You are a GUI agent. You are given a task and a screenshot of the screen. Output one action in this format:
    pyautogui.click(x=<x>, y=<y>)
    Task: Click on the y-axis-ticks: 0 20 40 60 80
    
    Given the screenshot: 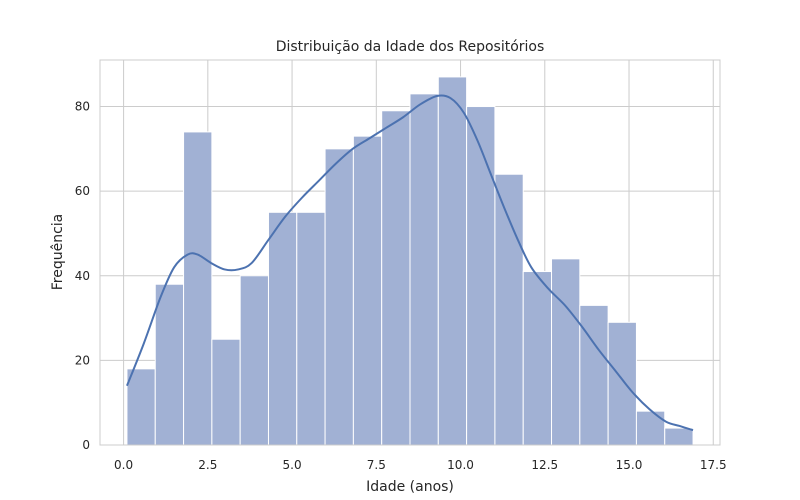 What is the action you would take?
    pyautogui.click(x=82, y=276)
    